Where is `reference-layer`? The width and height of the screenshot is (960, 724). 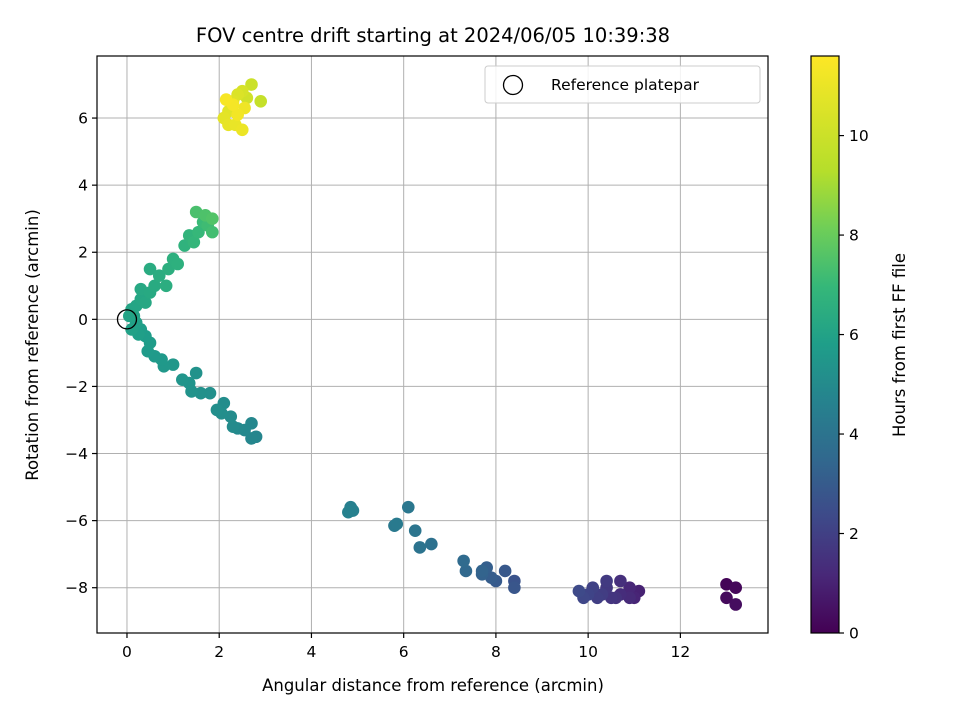 reference-layer is located at coordinates (127, 319).